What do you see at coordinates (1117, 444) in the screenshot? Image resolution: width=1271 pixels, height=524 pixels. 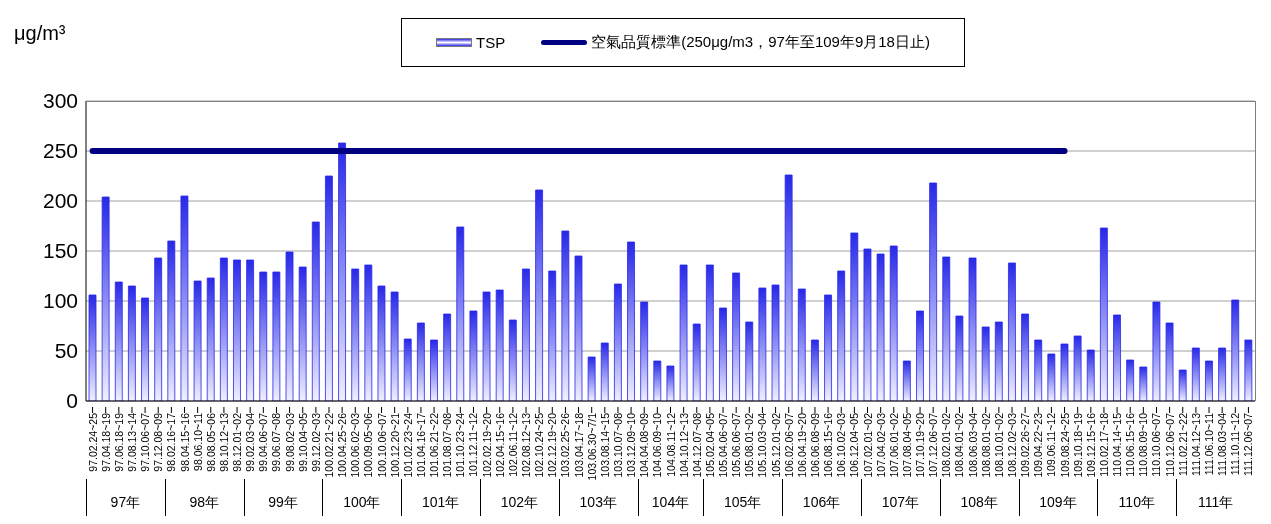 I see `x-tick-label: 110.04.14~15` at bounding box center [1117, 444].